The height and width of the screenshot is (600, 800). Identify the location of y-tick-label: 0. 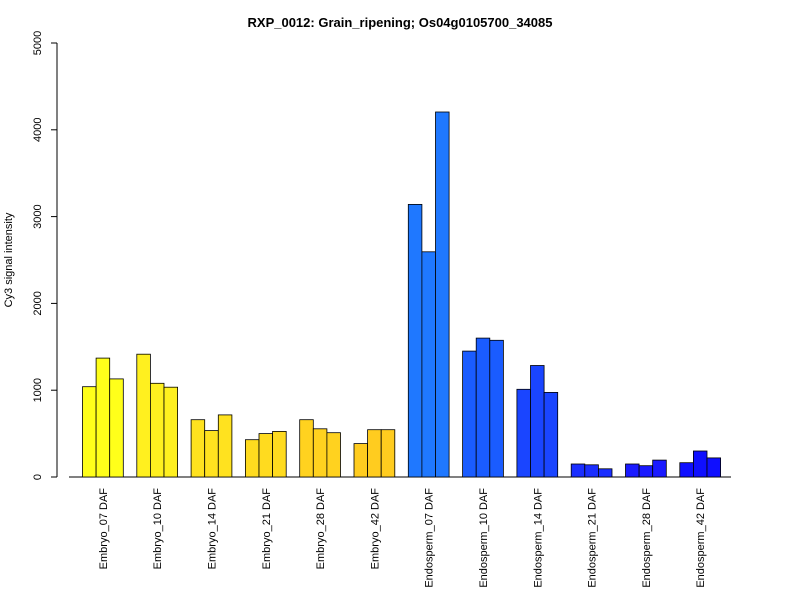
(38, 477).